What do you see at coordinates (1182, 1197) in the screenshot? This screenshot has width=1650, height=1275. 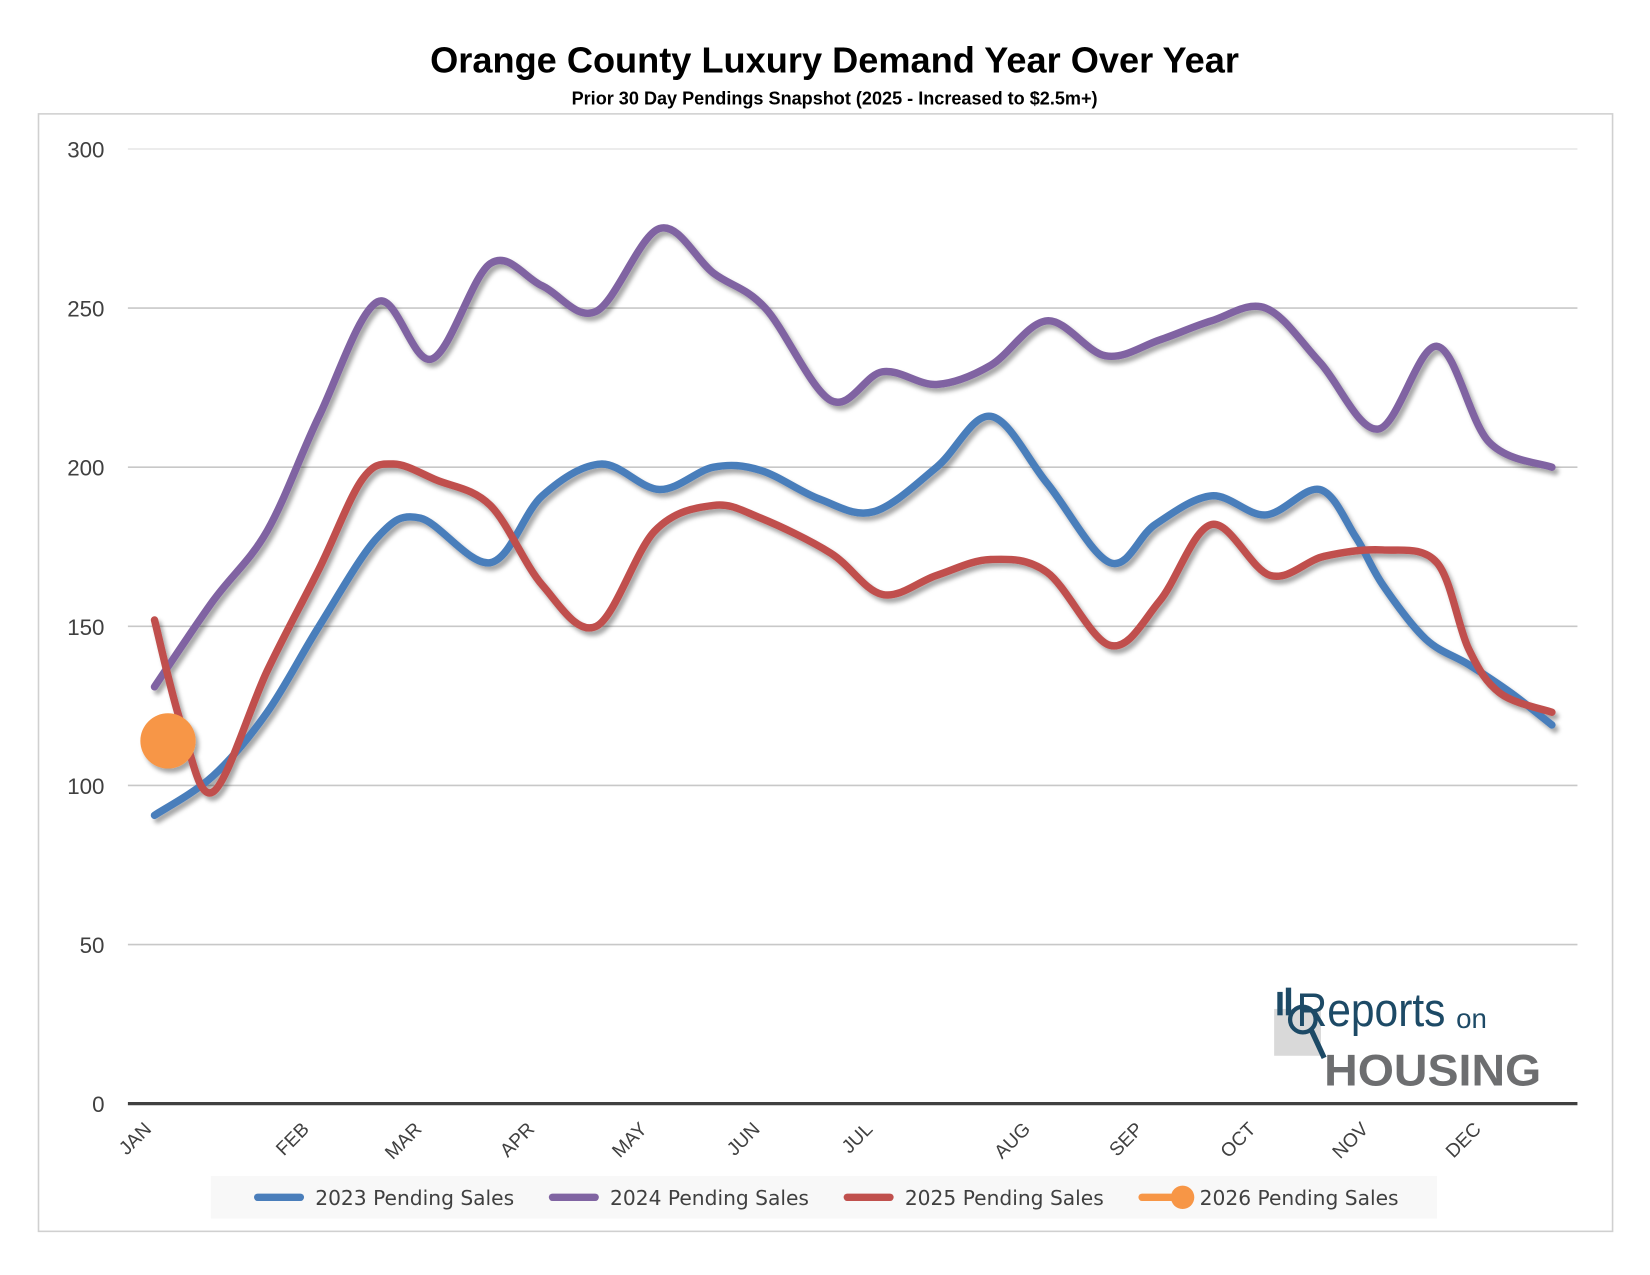 I see `legend-marker` at bounding box center [1182, 1197].